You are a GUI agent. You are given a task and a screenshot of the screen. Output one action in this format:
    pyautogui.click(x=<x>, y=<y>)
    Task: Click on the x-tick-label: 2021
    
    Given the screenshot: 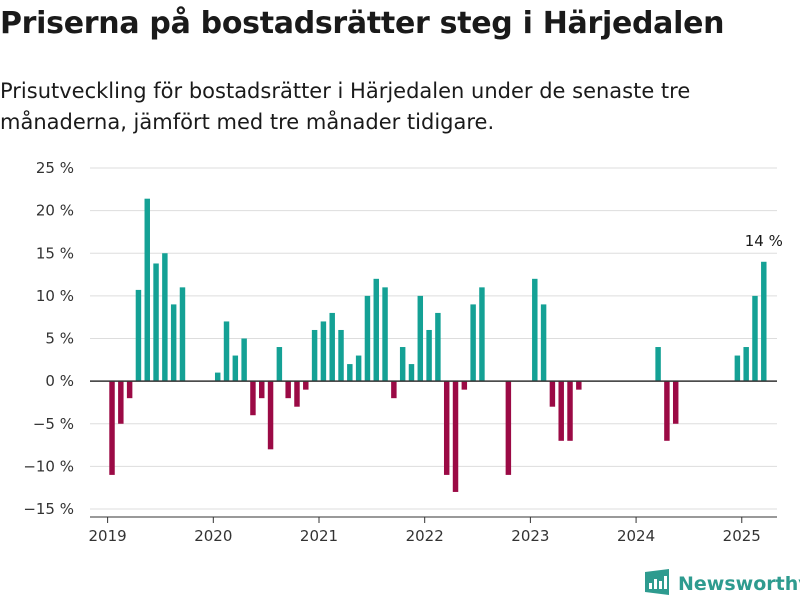 What is the action you would take?
    pyautogui.click(x=319, y=536)
    